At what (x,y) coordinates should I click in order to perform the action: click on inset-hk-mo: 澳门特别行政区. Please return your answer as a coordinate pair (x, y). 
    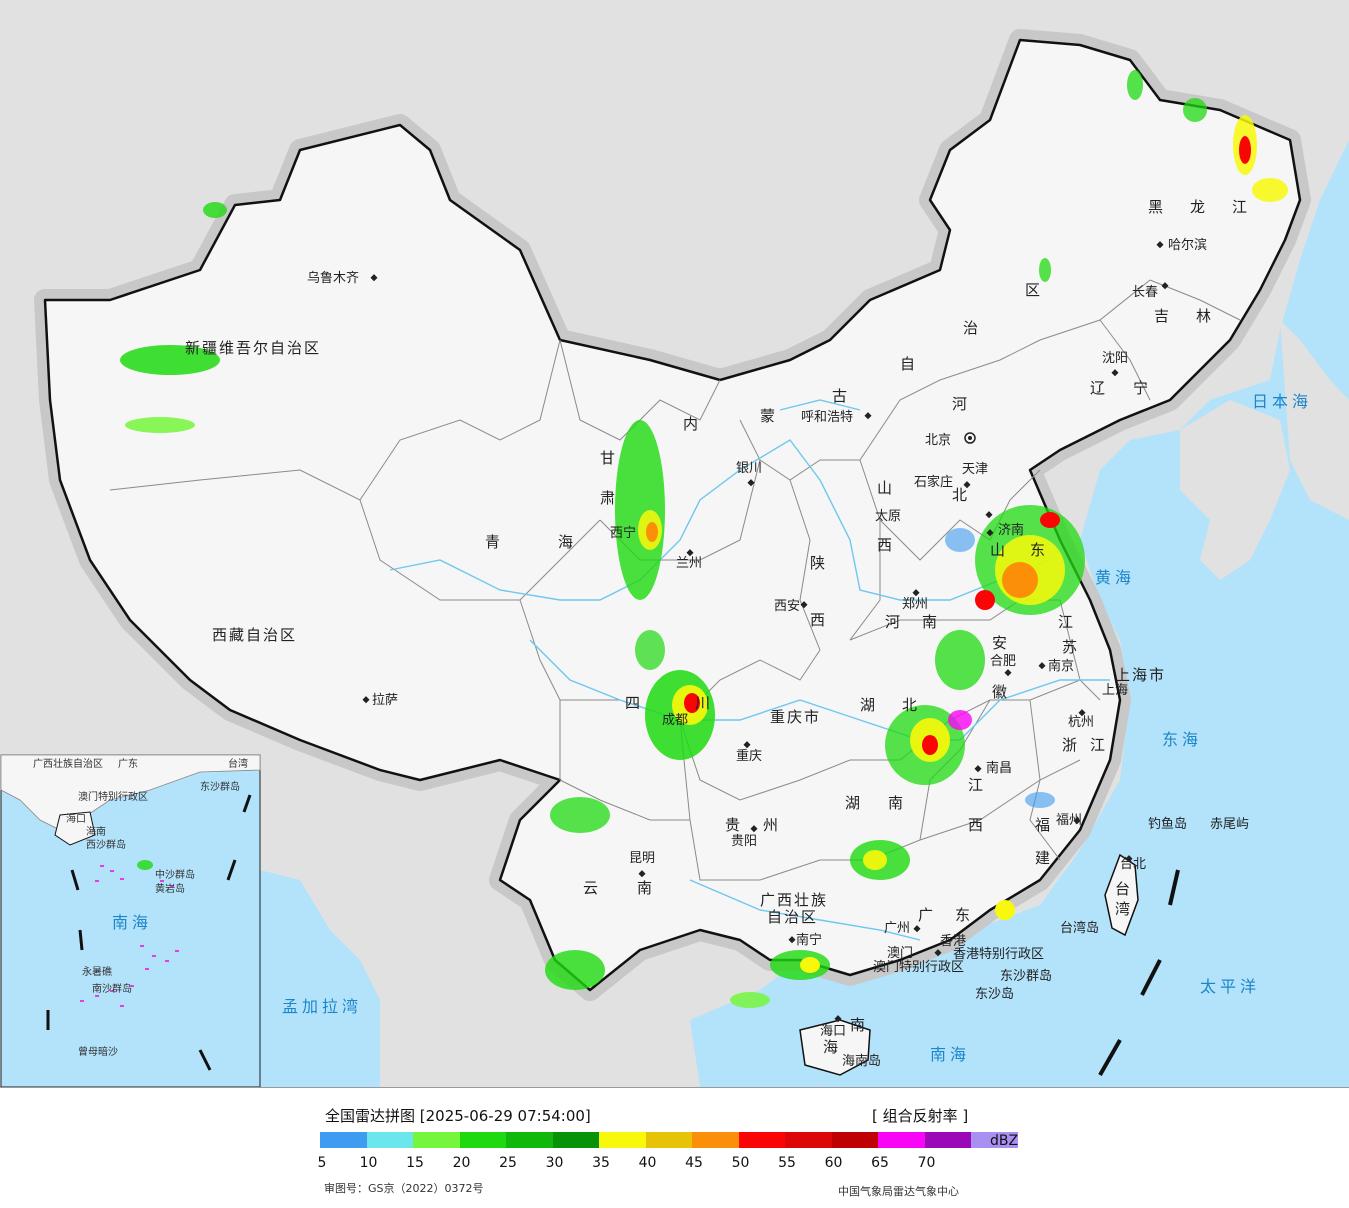
    Looking at the image, I should click on (113, 796).